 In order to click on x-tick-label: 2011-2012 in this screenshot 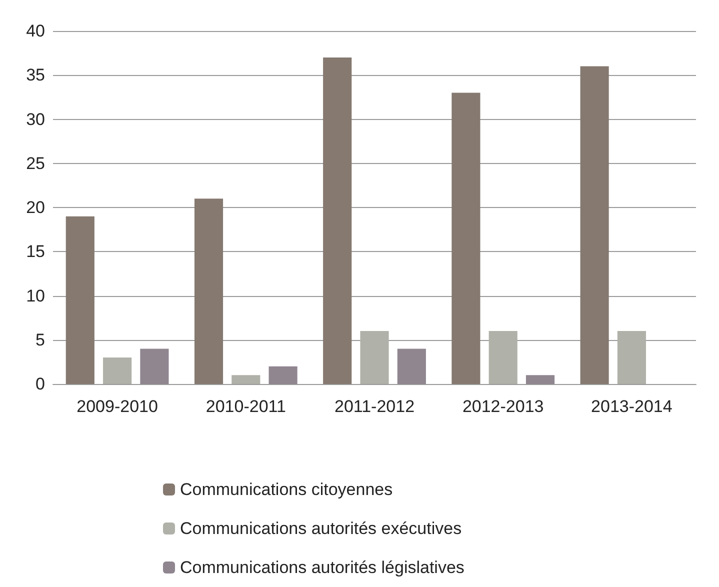, I will do `click(374, 406)`.